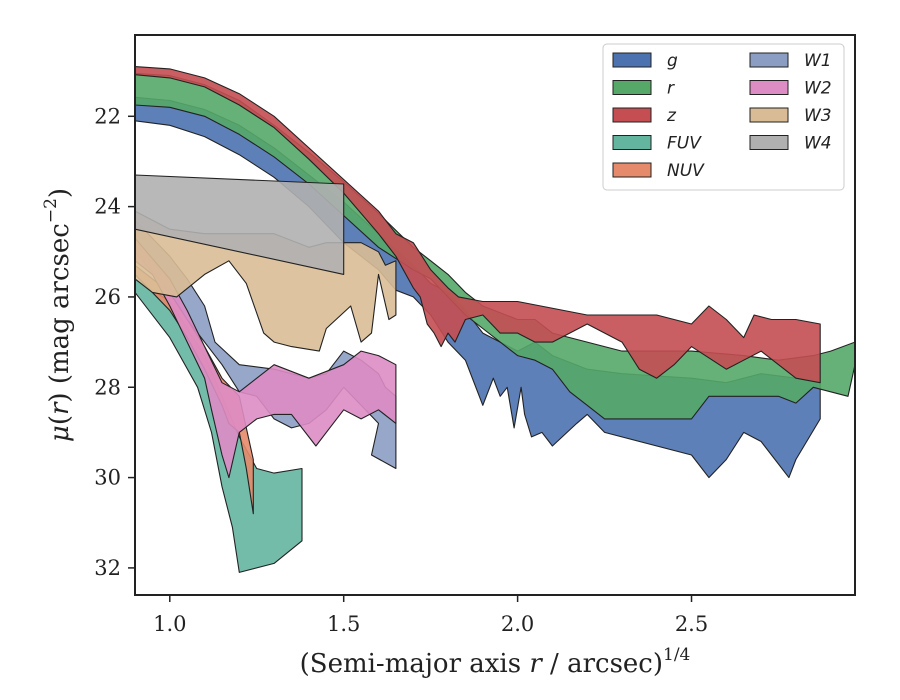 The width and height of the screenshot is (900, 700). Describe the element at coordinates (240, 224) in the screenshot. I see `series-band-w4` at that location.